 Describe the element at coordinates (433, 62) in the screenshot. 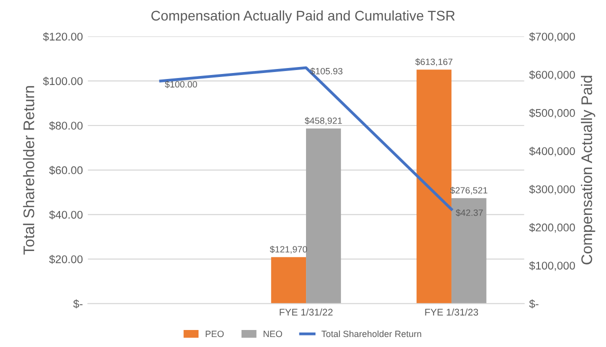

I see `data-label: $613,167` at that location.